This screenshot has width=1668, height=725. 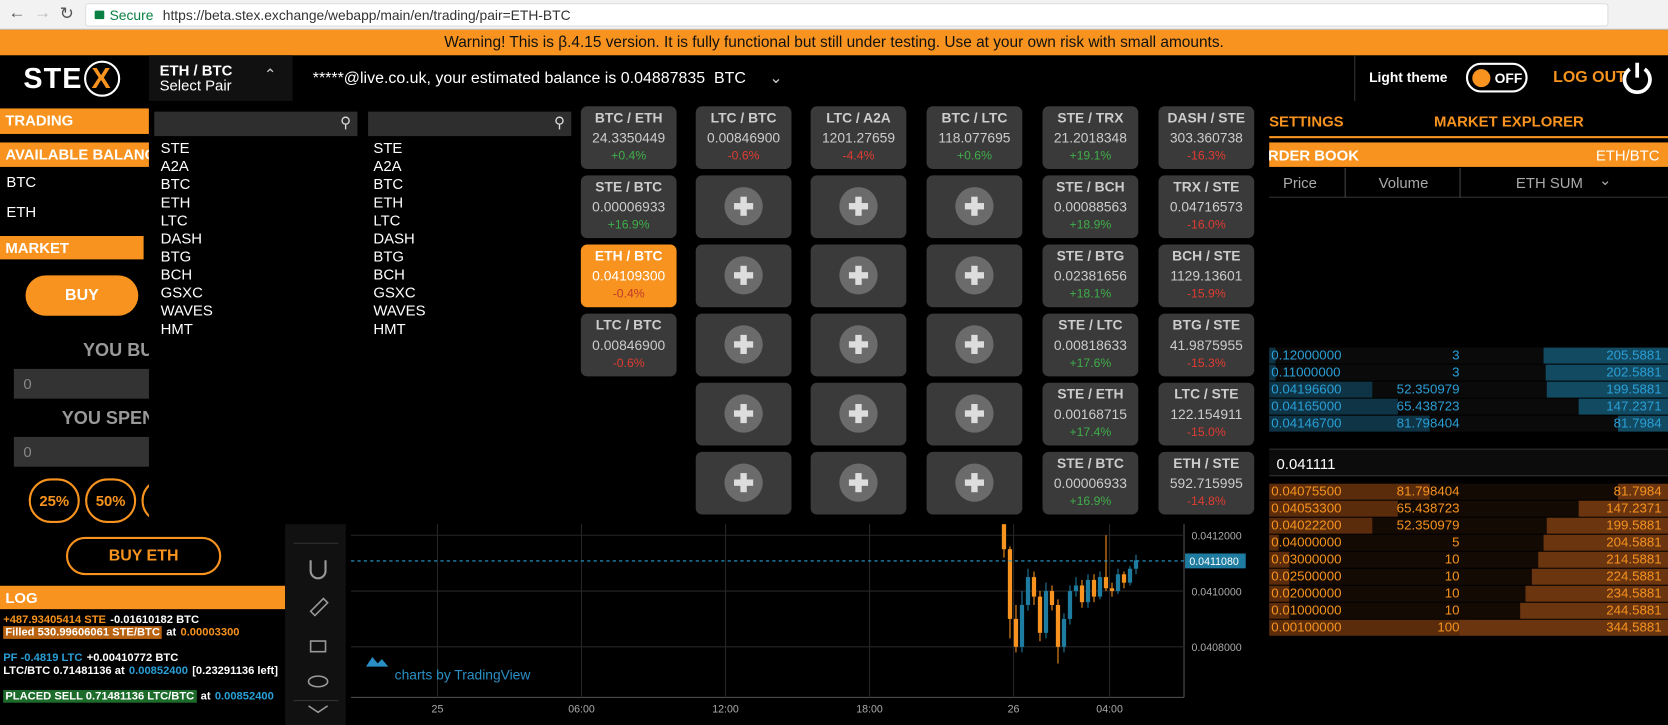 I want to click on order-row: 0.03000000 10 214.5881, so click(x=1468, y=559).